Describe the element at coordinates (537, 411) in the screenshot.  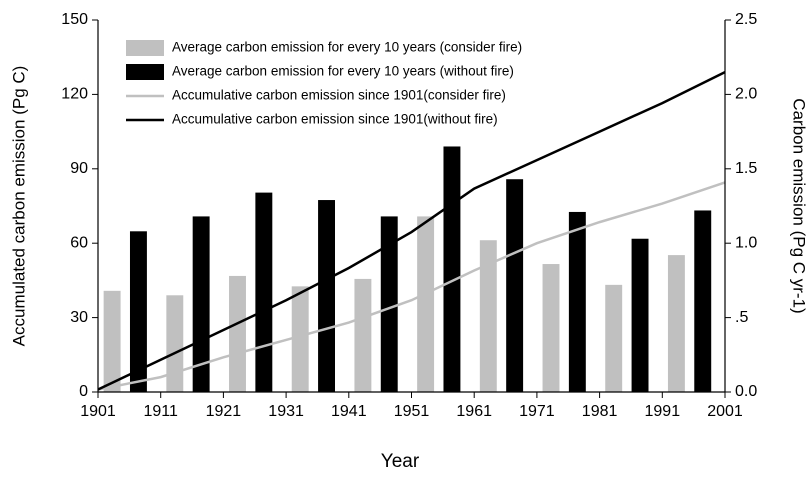
I see `x-tick-label: 1971` at that location.